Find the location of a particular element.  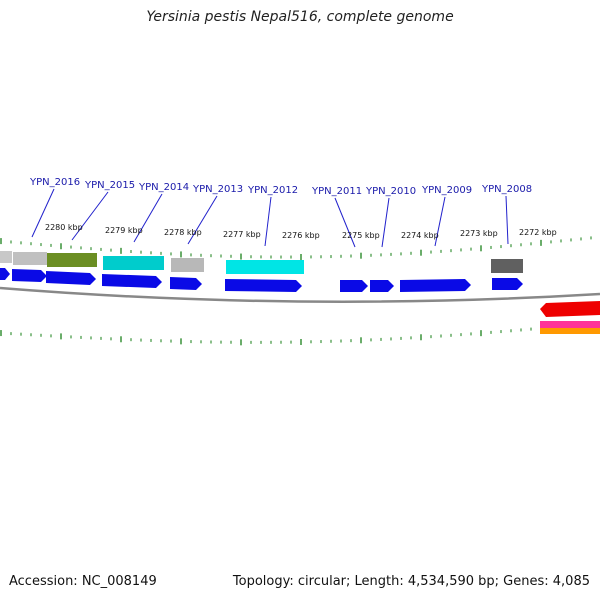

kbp-label: 2279 kbp is located at coordinates (124, 230).